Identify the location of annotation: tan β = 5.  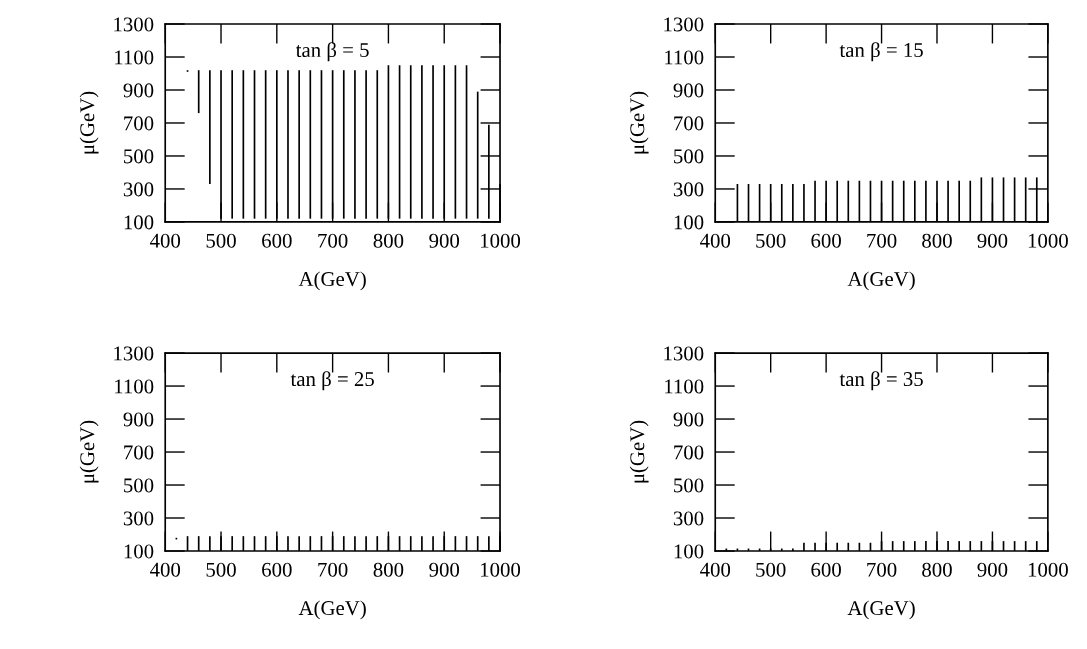
(332, 52).